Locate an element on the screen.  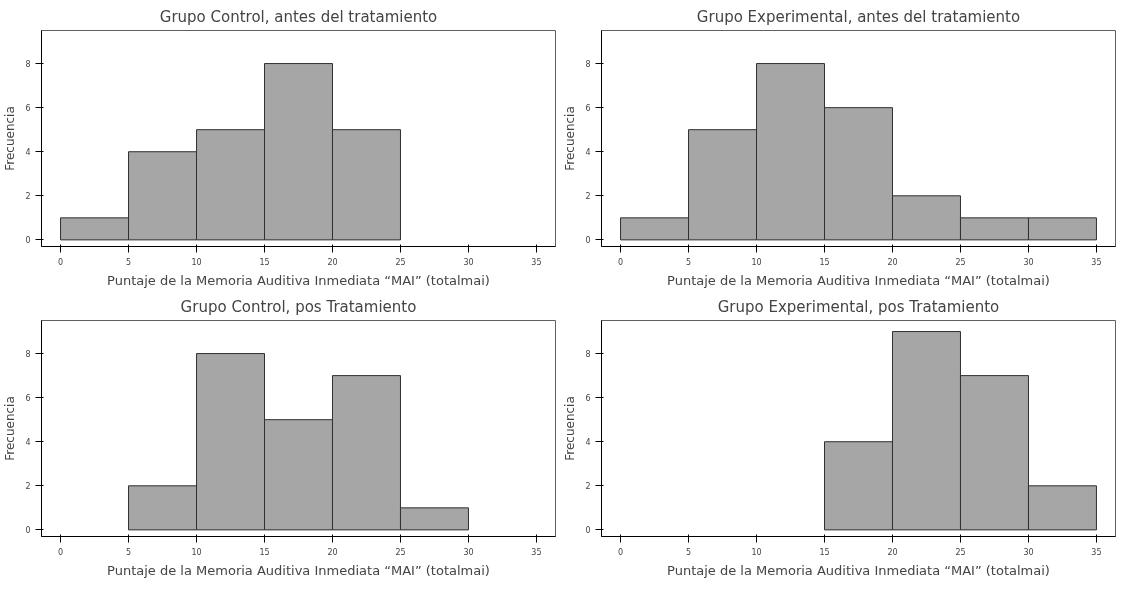
chart-title: Grupo Control, pos Tratamiento is located at coordinates (298, 306).